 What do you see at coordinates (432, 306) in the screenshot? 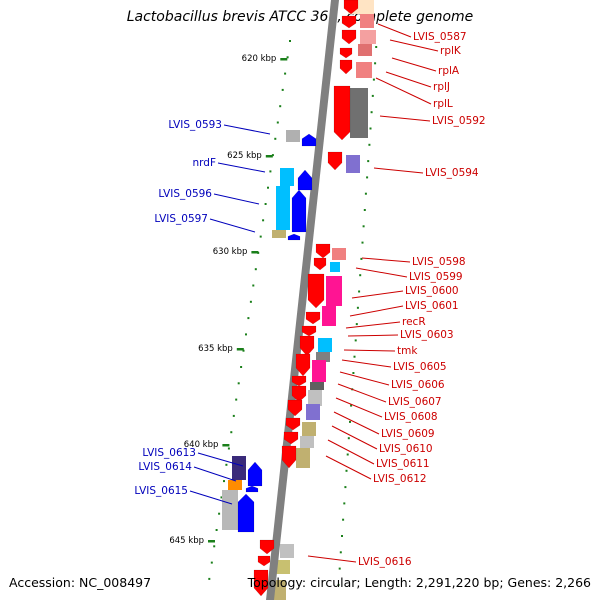
I see `gene-label-reverse: LVIS_0601` at bounding box center [432, 306].